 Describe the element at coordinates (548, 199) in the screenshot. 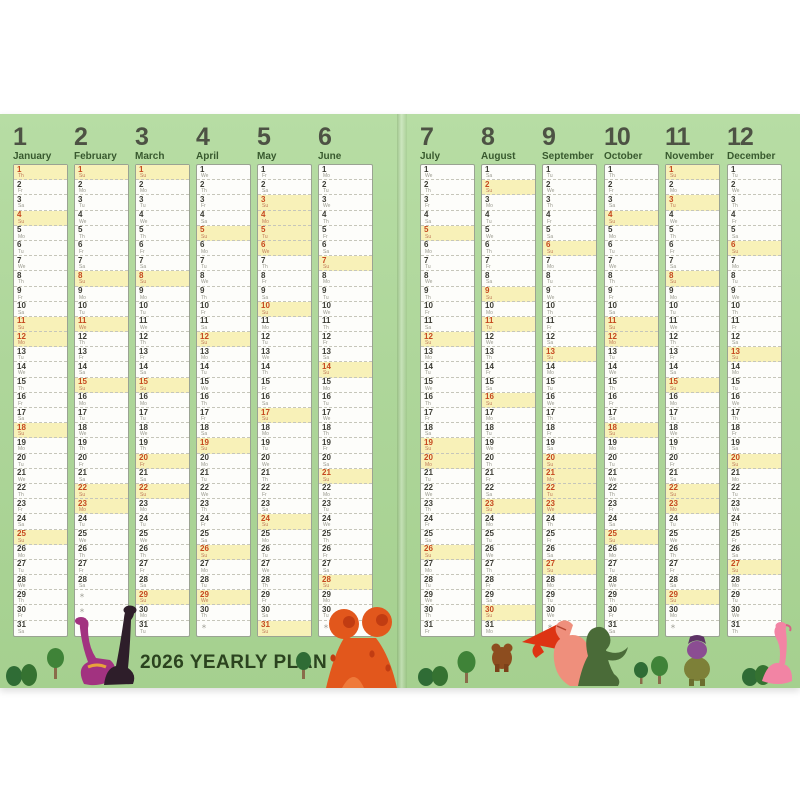

I see `day-number: 3` at that location.